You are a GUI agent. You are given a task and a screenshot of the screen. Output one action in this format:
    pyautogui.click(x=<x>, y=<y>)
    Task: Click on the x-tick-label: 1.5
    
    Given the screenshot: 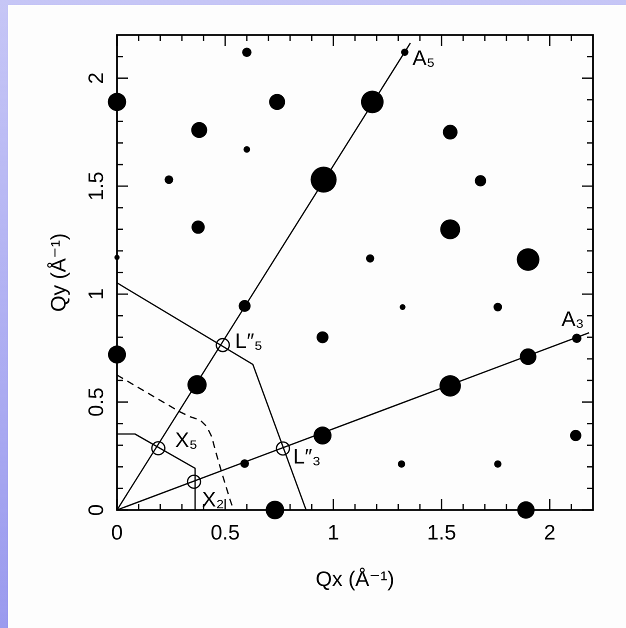 What is the action you would take?
    pyautogui.click(x=441, y=532)
    